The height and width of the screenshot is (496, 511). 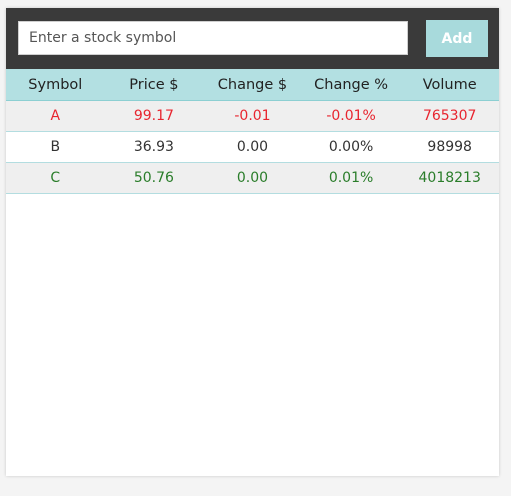 What do you see at coordinates (351, 85) in the screenshot?
I see `column-header-change-percent: Change %` at bounding box center [351, 85].